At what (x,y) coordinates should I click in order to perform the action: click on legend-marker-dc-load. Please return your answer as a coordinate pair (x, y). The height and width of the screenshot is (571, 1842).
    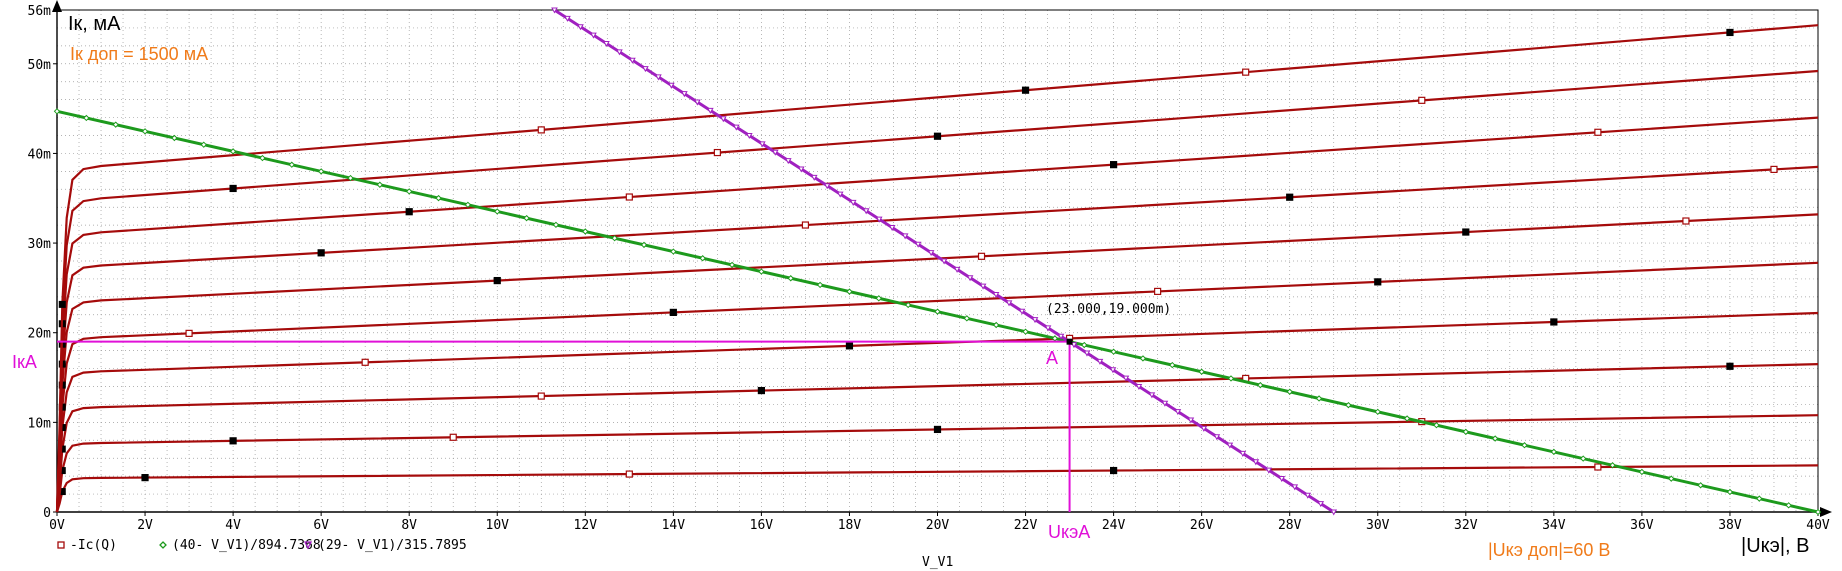
    Looking at the image, I should click on (163, 545).